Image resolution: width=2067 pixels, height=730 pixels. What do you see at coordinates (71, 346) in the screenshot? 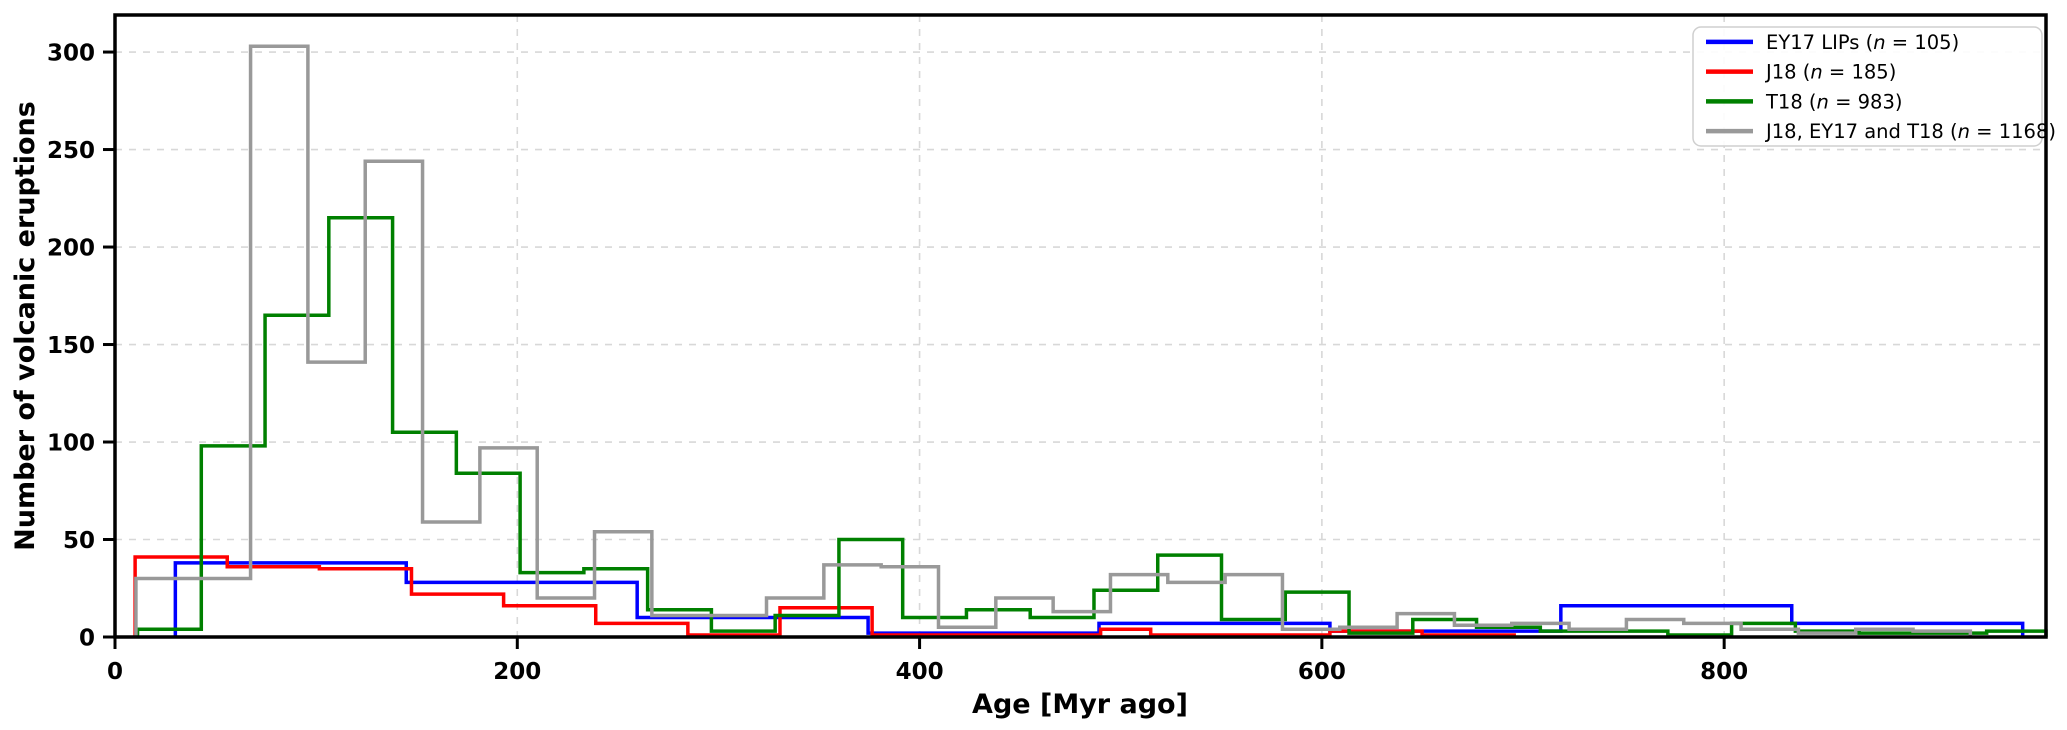
I see `y-tick-label-150: 150` at bounding box center [71, 346].